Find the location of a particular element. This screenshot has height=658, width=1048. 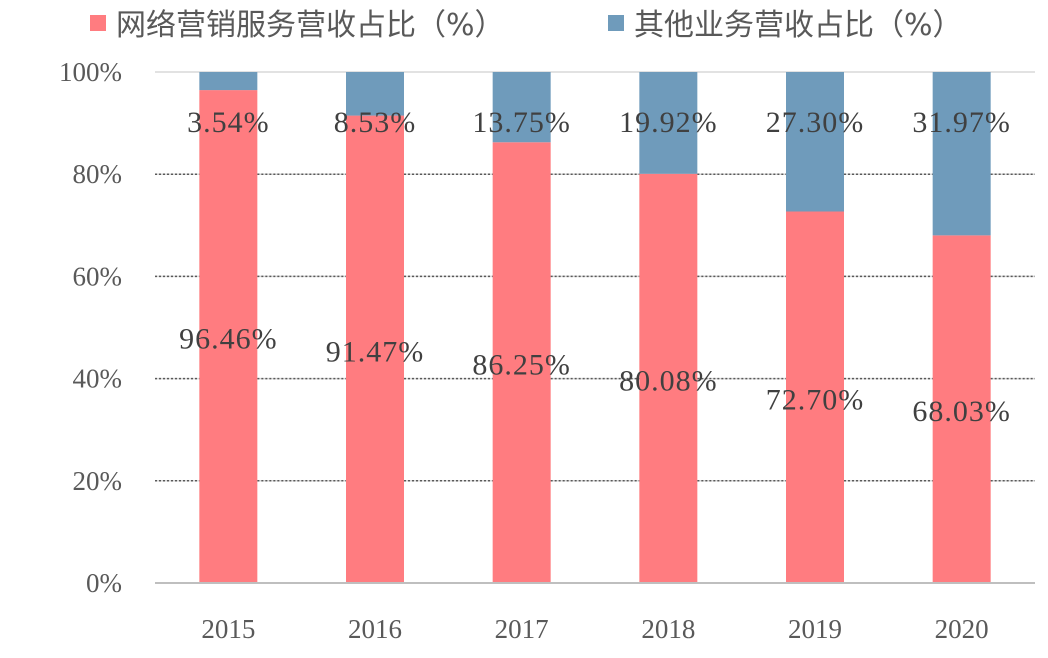

x-tick-label: 2018 is located at coordinates (668, 629).